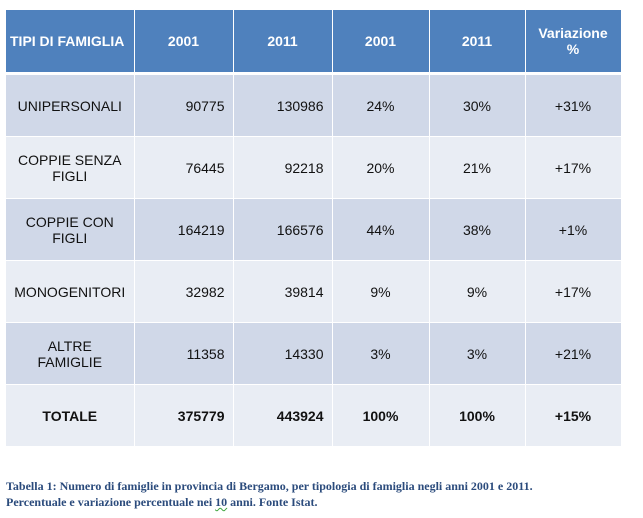  Describe the element at coordinates (573, 229) in the screenshot. I see `variation-cell: +1%` at that location.